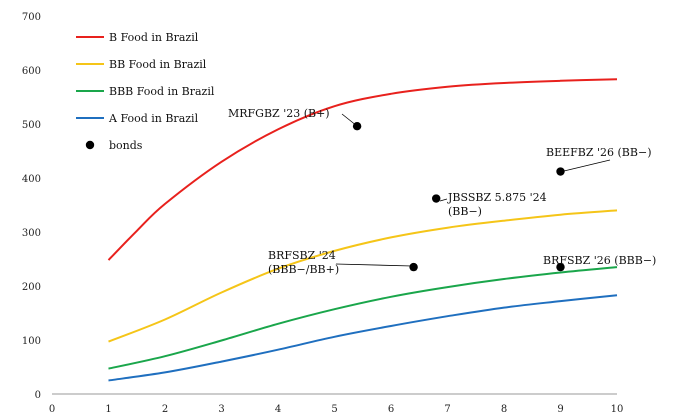 The width and height of the screenshot is (675, 420). Describe the element at coordinates (598, 152) in the screenshot. I see `bond-label: BEEFBZ '26 (BB−)` at that location.